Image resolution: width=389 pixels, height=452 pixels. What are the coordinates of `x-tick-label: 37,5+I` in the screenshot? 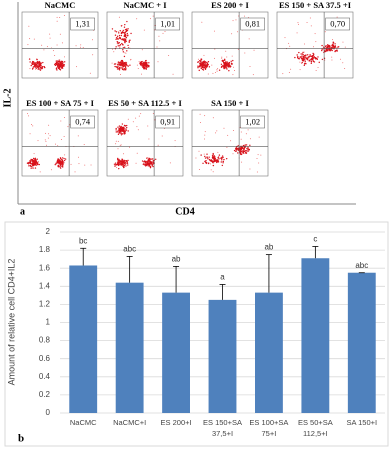 It's located at (222, 433).